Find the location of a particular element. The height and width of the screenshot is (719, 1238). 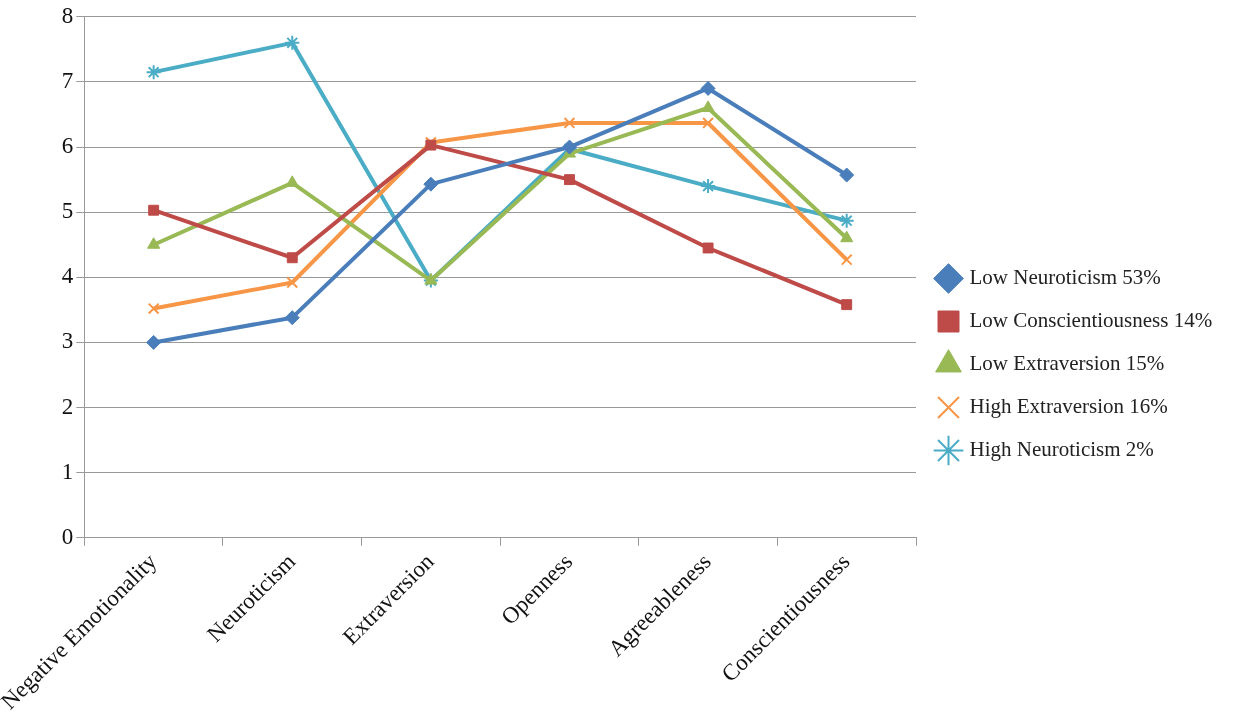

y-tick-label: 4 is located at coordinates (67, 276).